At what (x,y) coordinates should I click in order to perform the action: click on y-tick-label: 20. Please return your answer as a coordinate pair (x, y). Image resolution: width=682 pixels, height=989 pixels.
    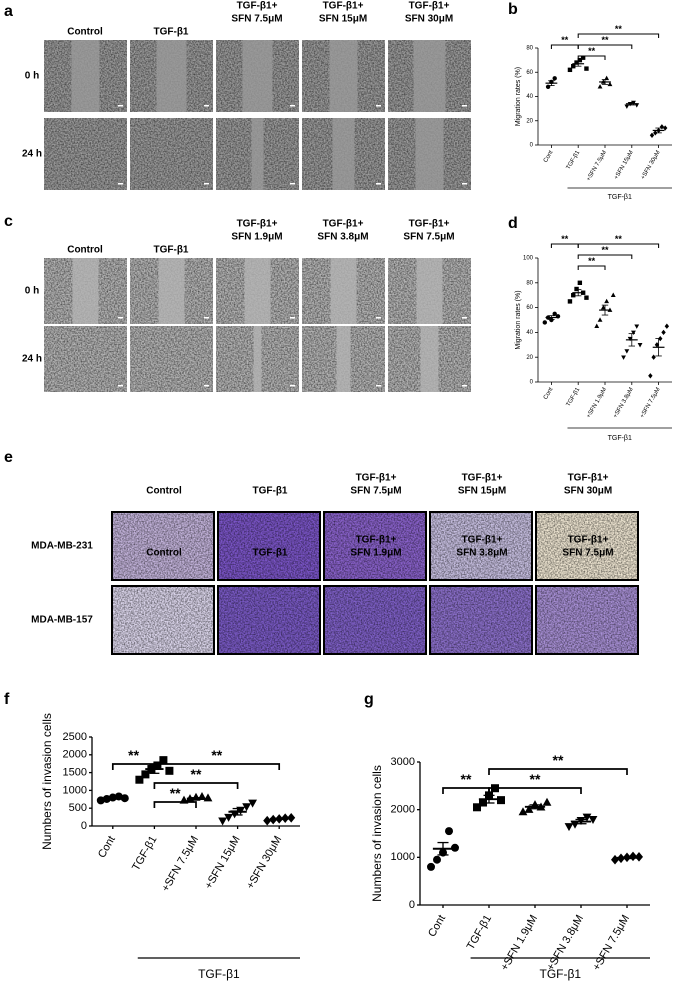
    Looking at the image, I should click on (529, 121).